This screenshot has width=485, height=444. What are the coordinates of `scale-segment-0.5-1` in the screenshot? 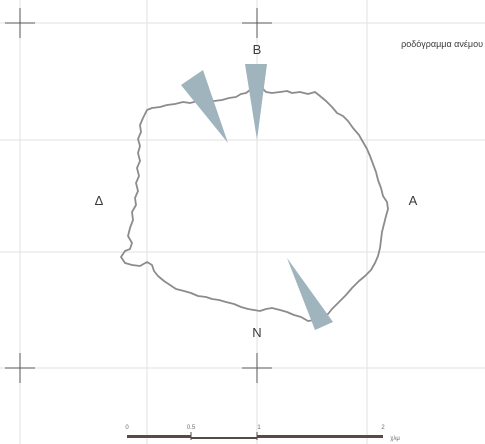 It's located at (224, 438).